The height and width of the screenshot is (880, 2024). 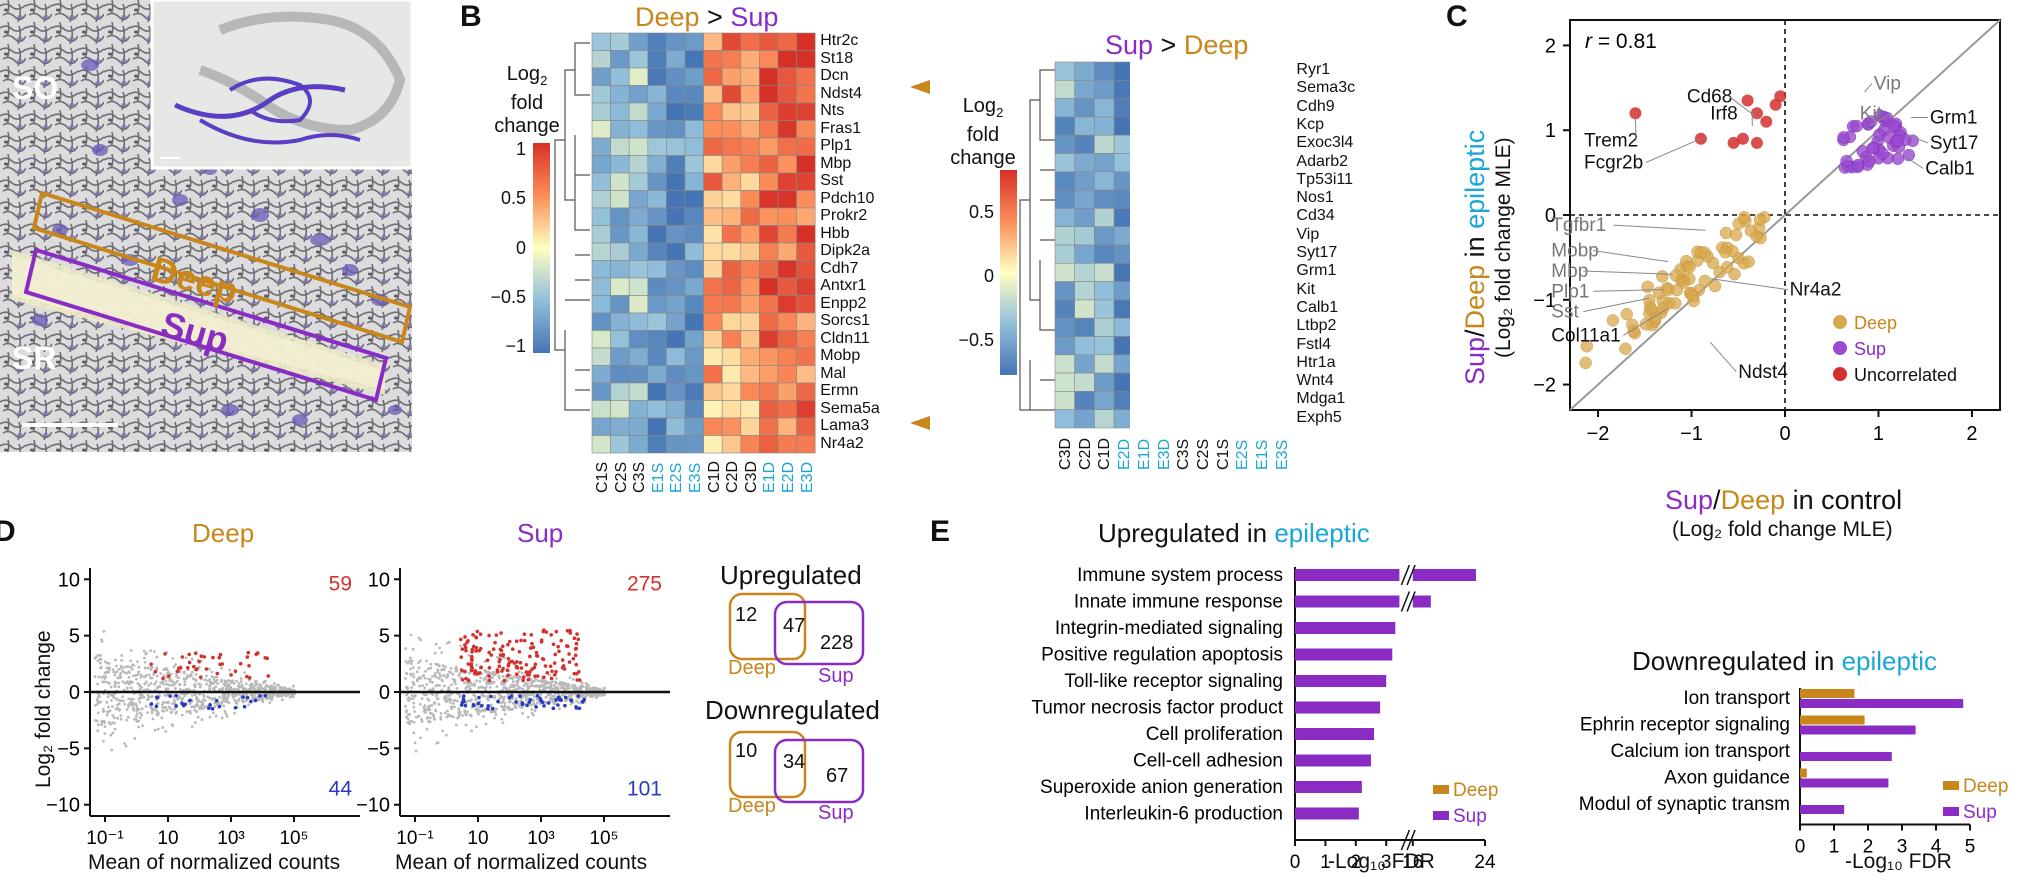 I want to click on venn-diagrams, so click(x=796, y=698).